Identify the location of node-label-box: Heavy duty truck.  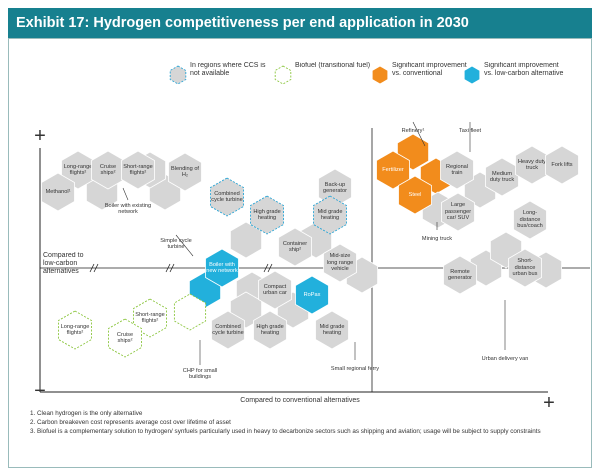
(532, 164).